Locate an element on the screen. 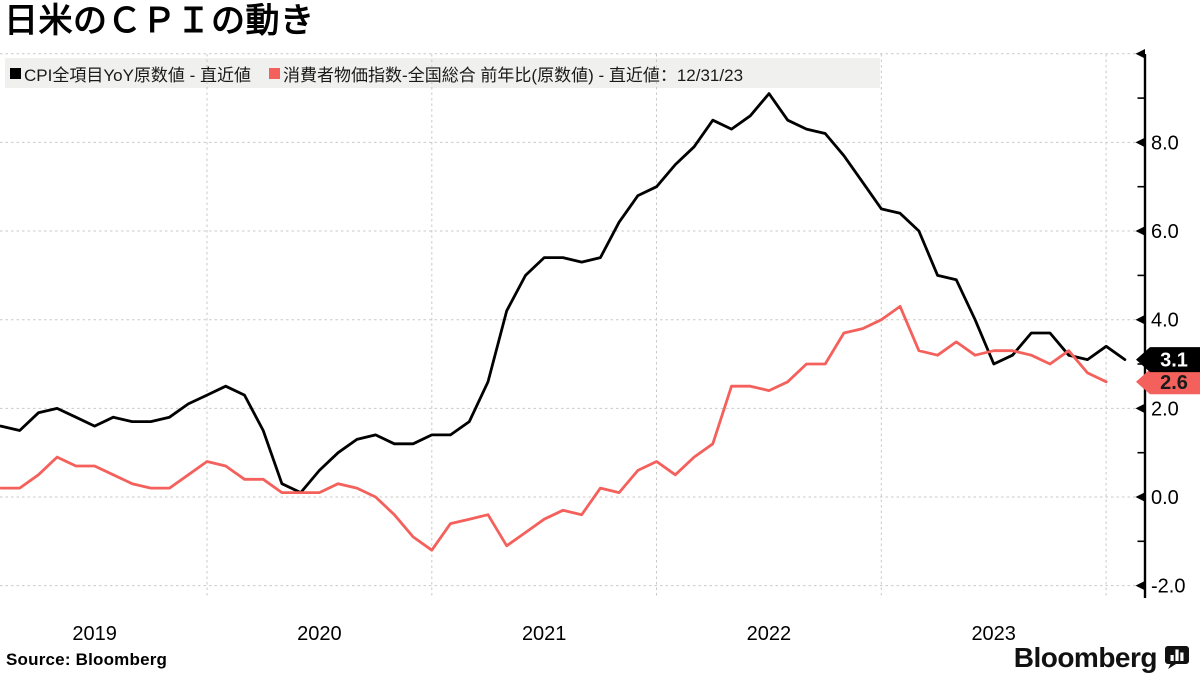  y-tick-label: 4.0 is located at coordinates (1165, 321).